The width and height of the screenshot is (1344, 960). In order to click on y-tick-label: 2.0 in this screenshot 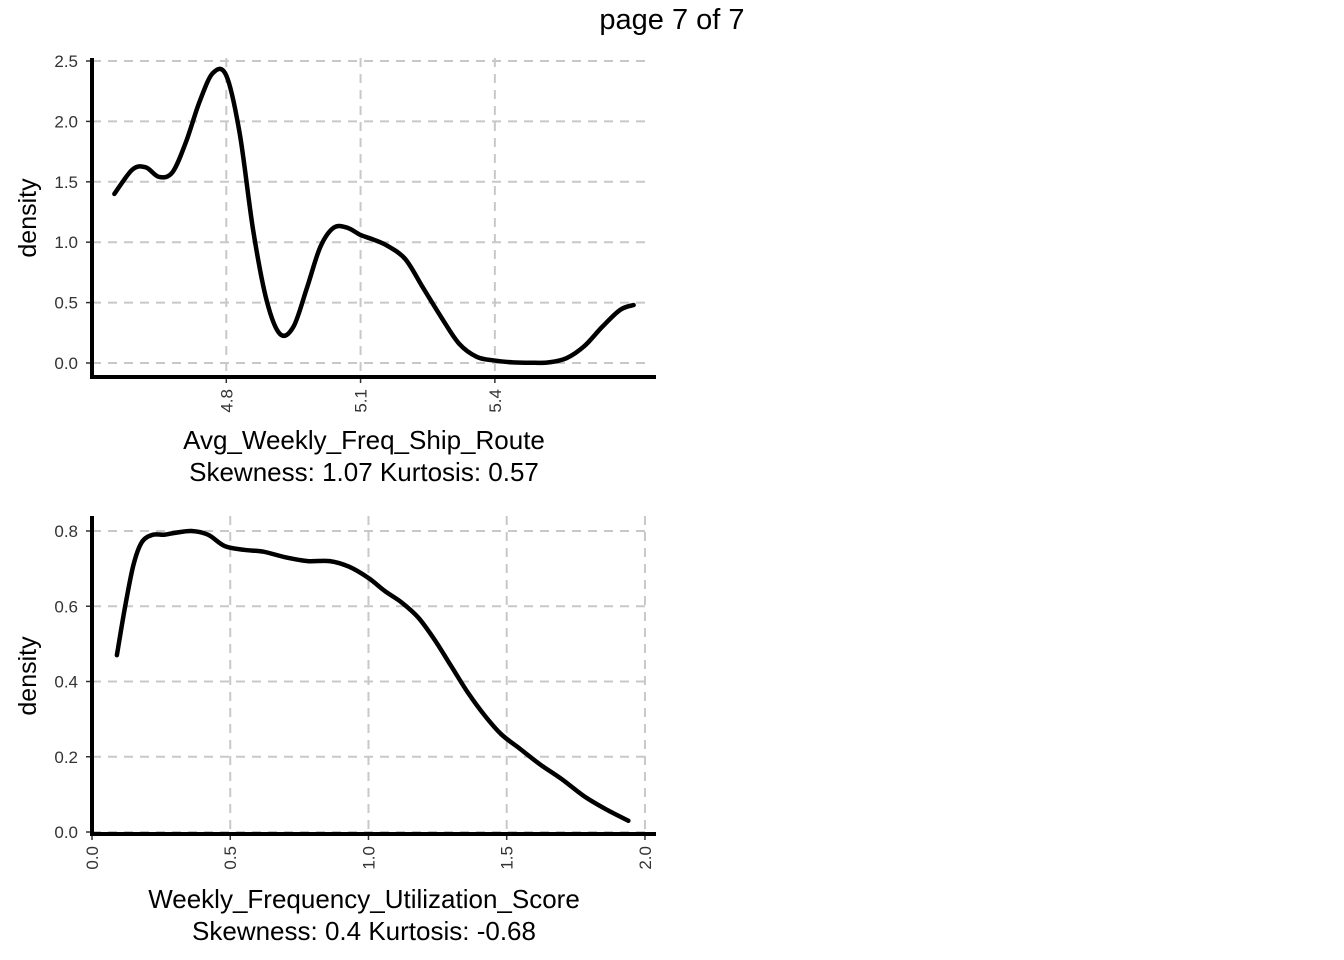, I will do `click(66, 121)`.